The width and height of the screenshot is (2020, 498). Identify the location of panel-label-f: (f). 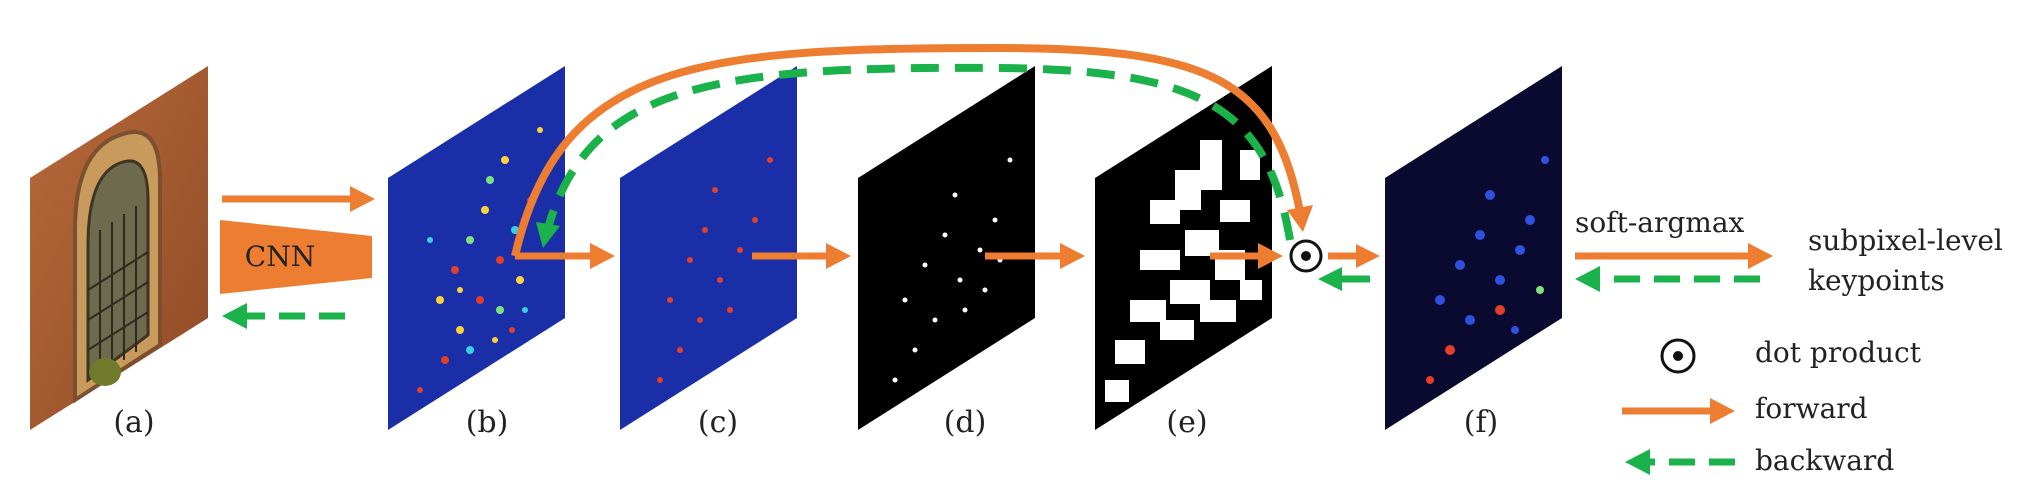
(1481, 422).